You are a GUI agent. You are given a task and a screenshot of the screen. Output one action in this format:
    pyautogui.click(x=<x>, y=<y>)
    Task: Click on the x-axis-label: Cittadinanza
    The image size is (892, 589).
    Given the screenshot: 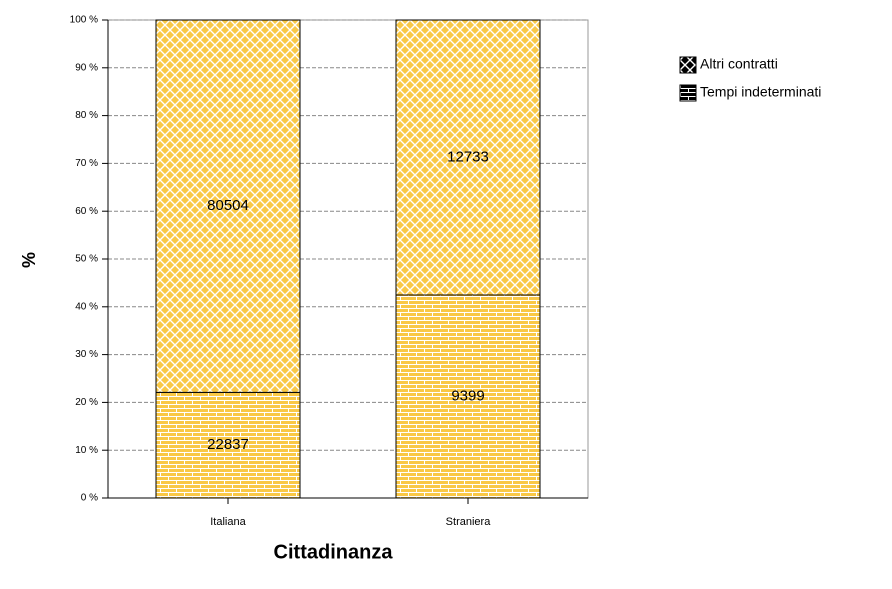 What is the action you would take?
    pyautogui.click(x=334, y=552)
    